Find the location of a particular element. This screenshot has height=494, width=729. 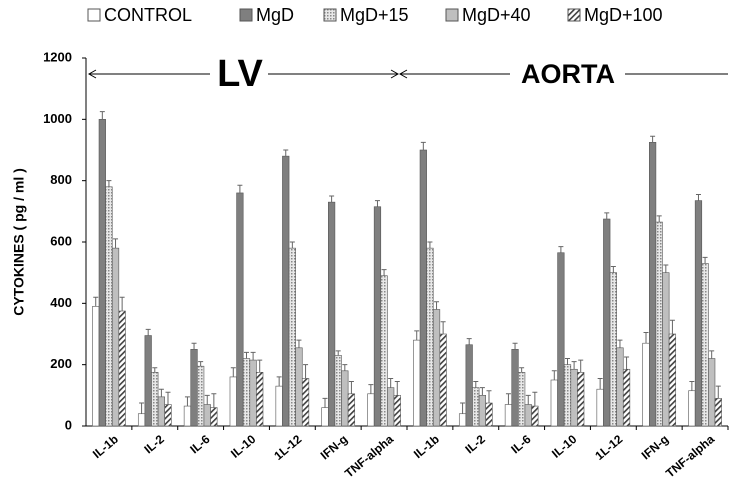

legend-label: MgD is located at coordinates (275, 15).